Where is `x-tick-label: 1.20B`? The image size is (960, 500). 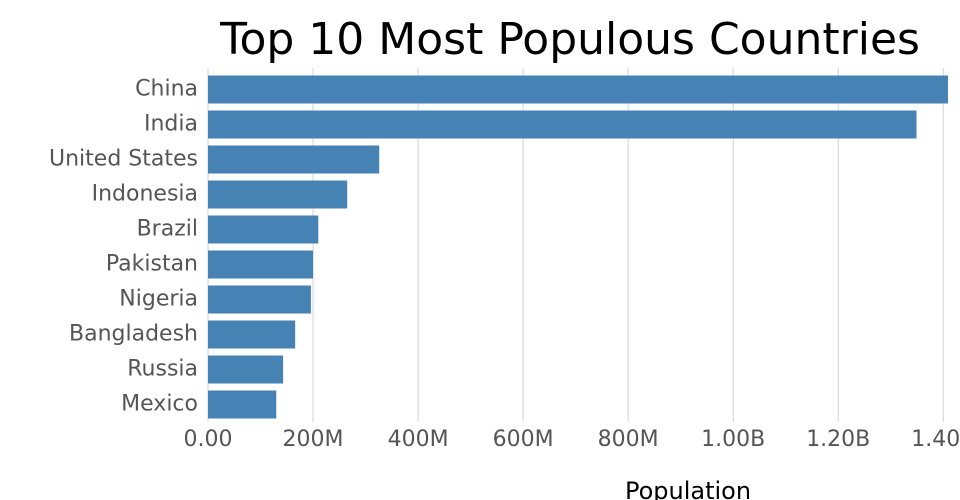 x-tick-label: 1.20B is located at coordinates (838, 439).